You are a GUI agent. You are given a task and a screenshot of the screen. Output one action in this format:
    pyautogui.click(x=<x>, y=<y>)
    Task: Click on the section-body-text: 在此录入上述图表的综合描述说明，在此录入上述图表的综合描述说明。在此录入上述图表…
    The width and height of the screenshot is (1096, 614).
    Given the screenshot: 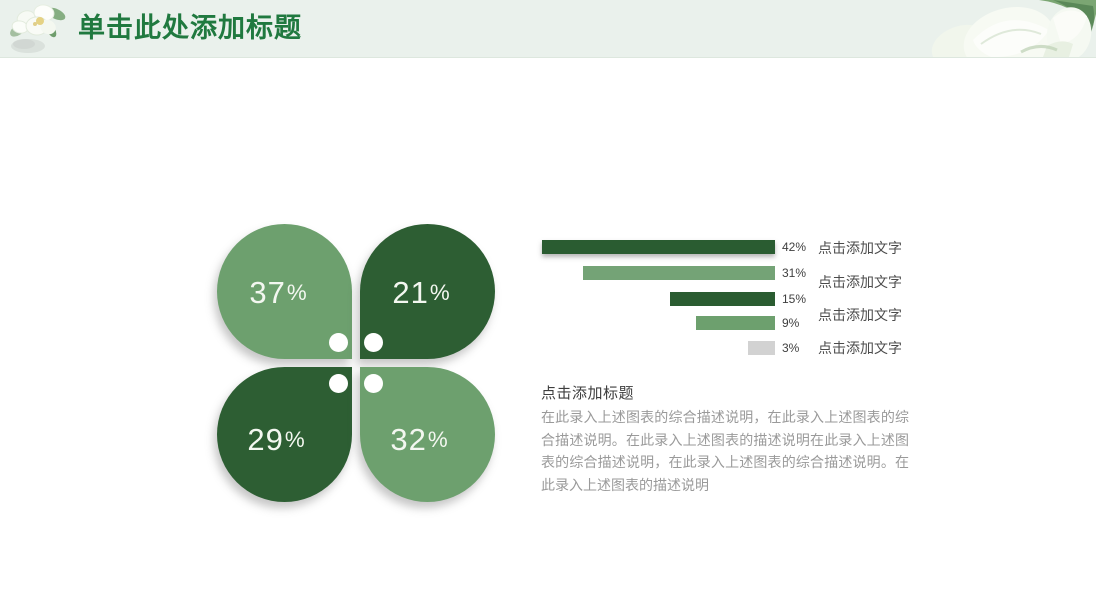 What is the action you would take?
    pyautogui.click(x=725, y=451)
    